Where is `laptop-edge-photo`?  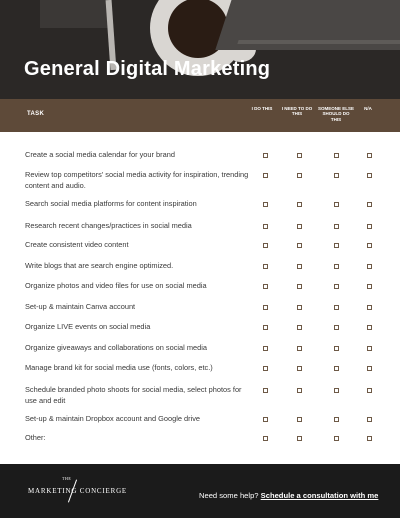
laptop-edge-photo is located at coordinates (318, 42).